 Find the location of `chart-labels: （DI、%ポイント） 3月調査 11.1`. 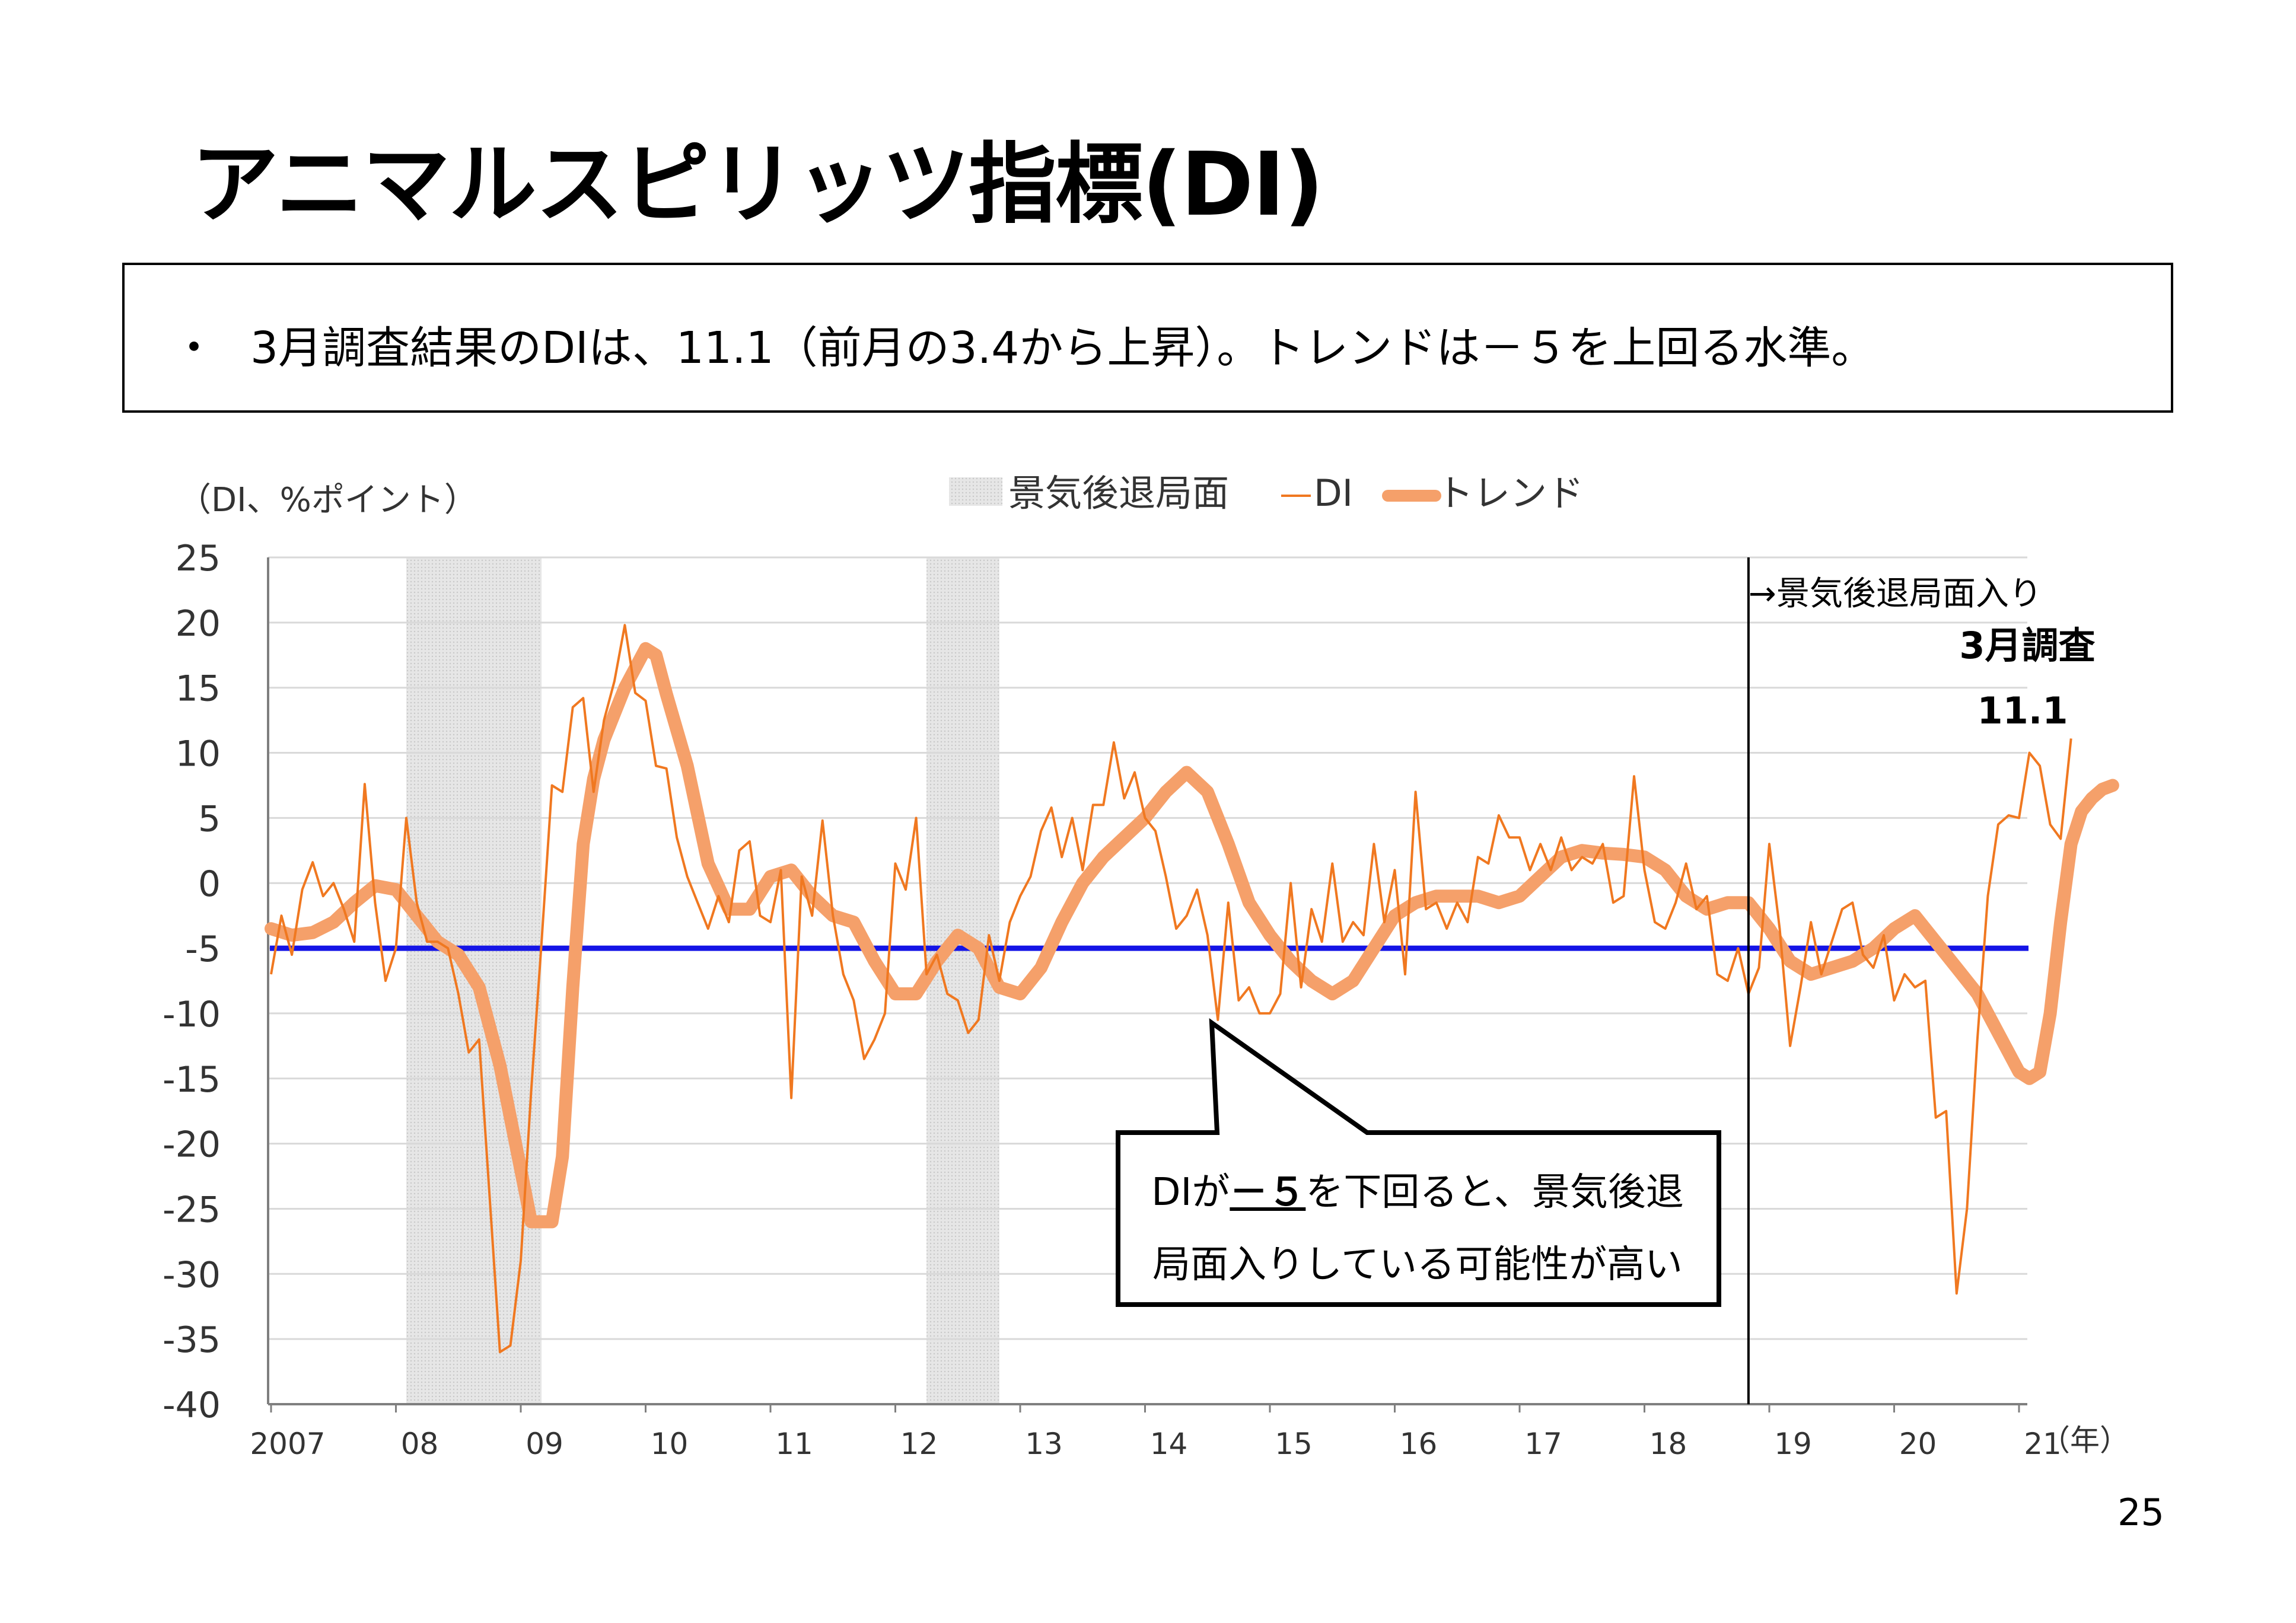

chart-labels: （DI、%ポイント） 3月調査 11.1 is located at coordinates (1137, 606).